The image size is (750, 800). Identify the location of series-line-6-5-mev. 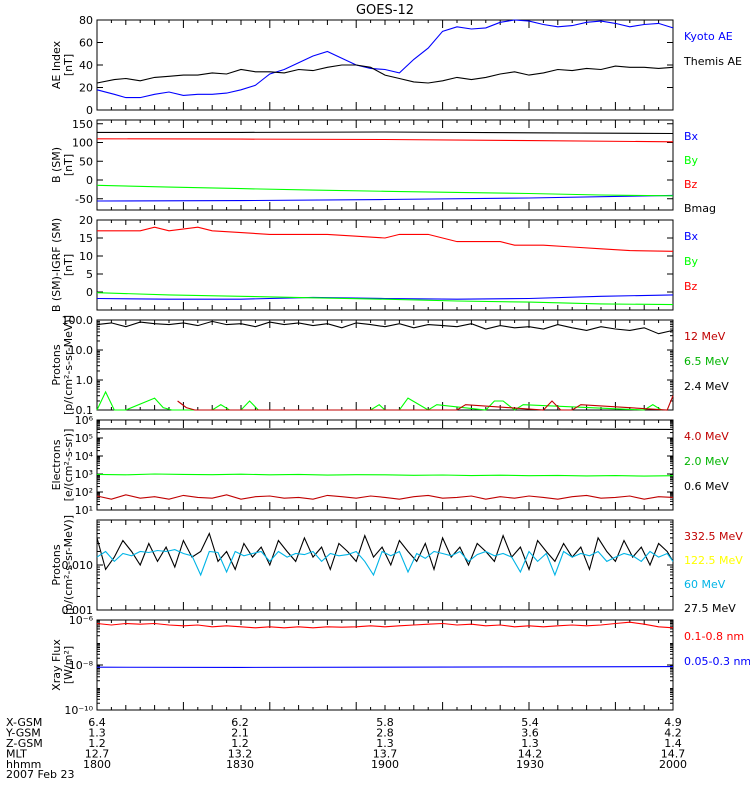
(379, 400).